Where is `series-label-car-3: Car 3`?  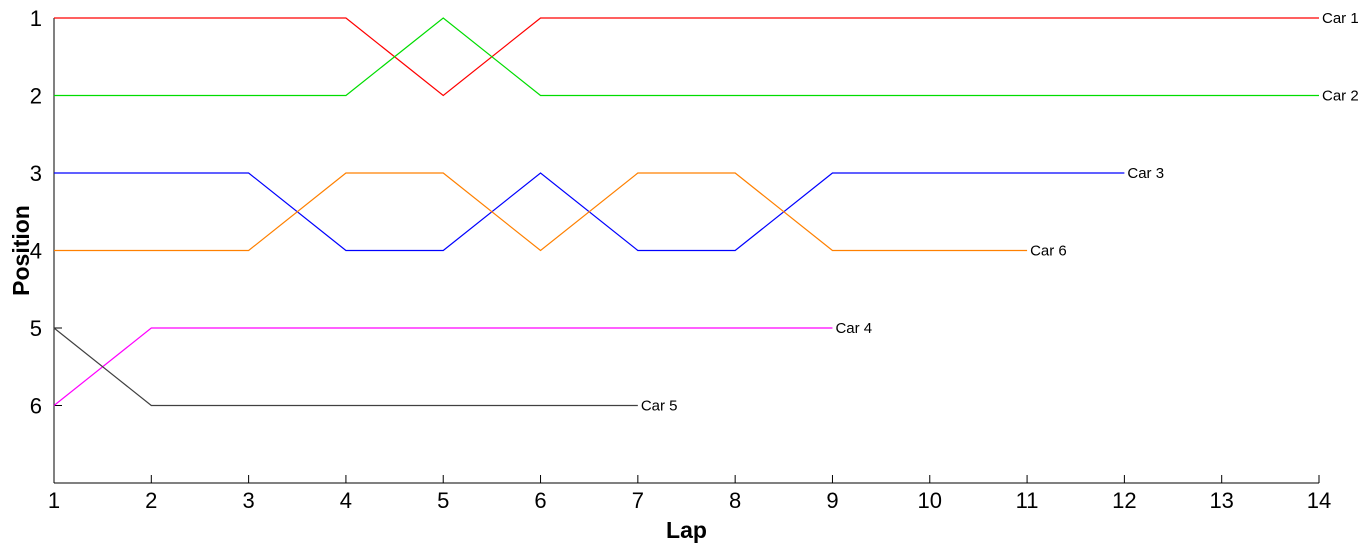
series-label-car-3: Car 3 is located at coordinates (1145, 173).